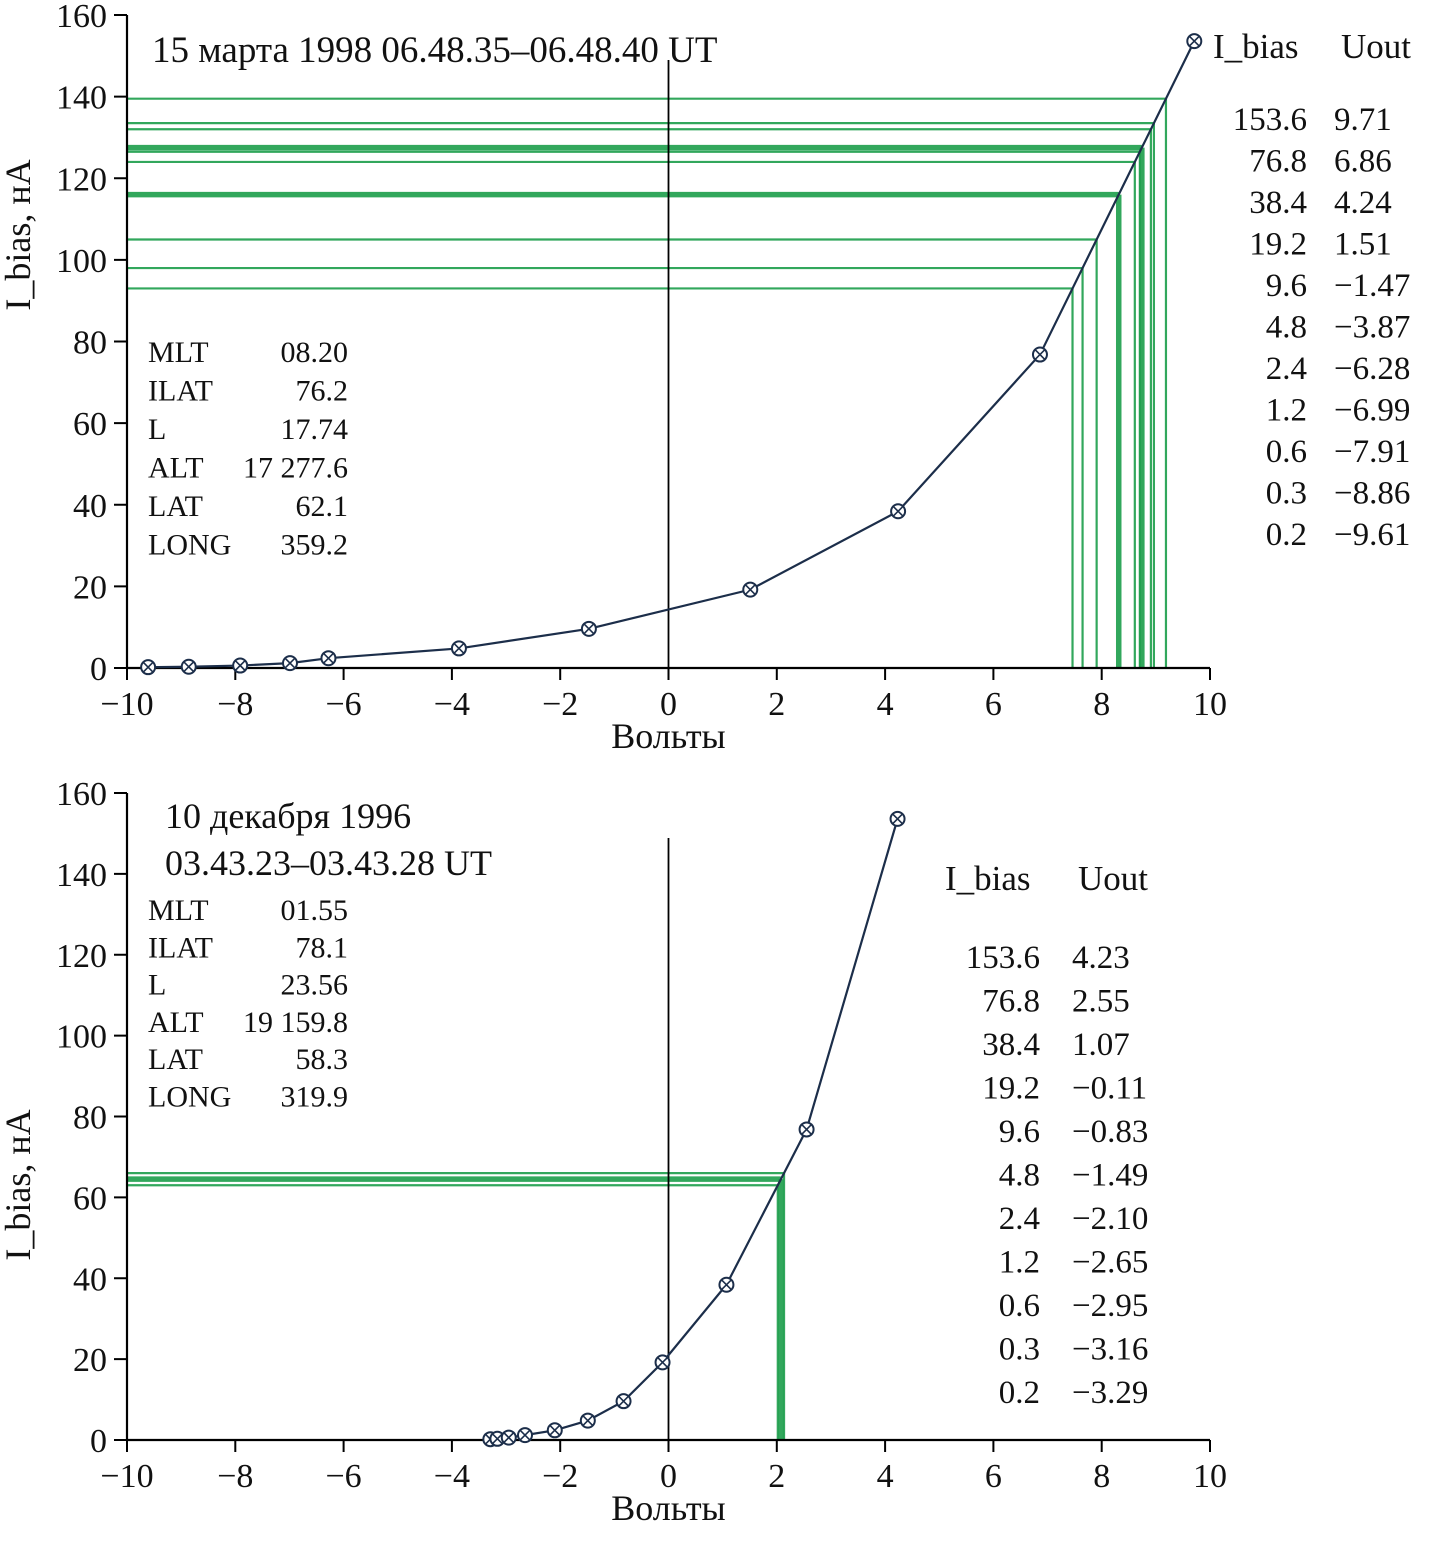 The height and width of the screenshot is (1543, 1442). What do you see at coordinates (1363, 245) in the screenshot?
I see `table-cell-uout: 1.51` at bounding box center [1363, 245].